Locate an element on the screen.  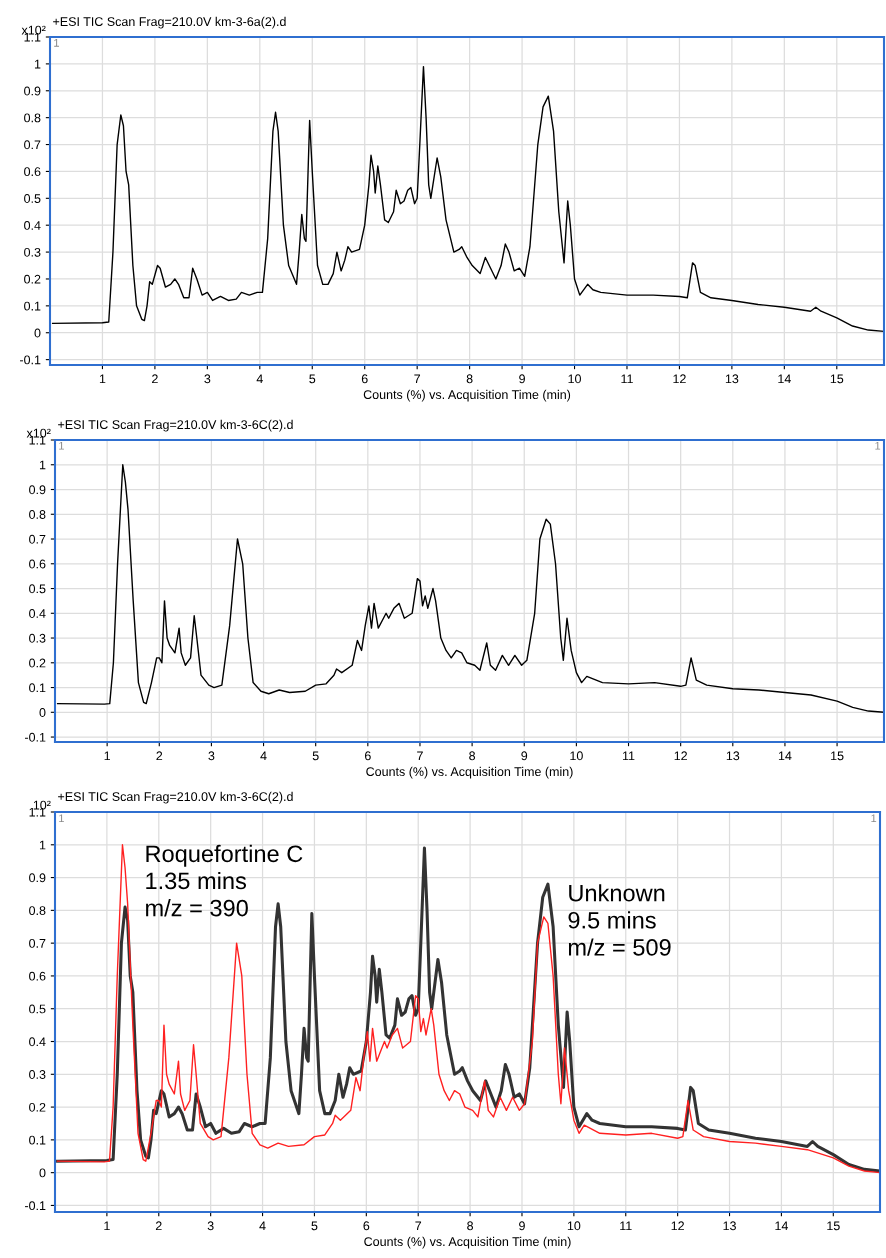
chart-title: +ESI TIC Scan Frag=210.0V km-3-6a(2).d is located at coordinates (169, 22).